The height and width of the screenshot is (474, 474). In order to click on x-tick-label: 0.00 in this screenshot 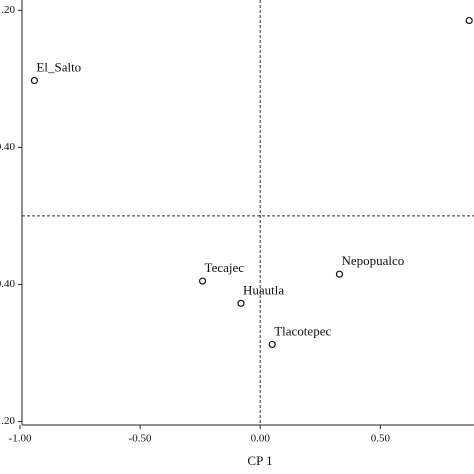, I will do `click(261, 439)`.